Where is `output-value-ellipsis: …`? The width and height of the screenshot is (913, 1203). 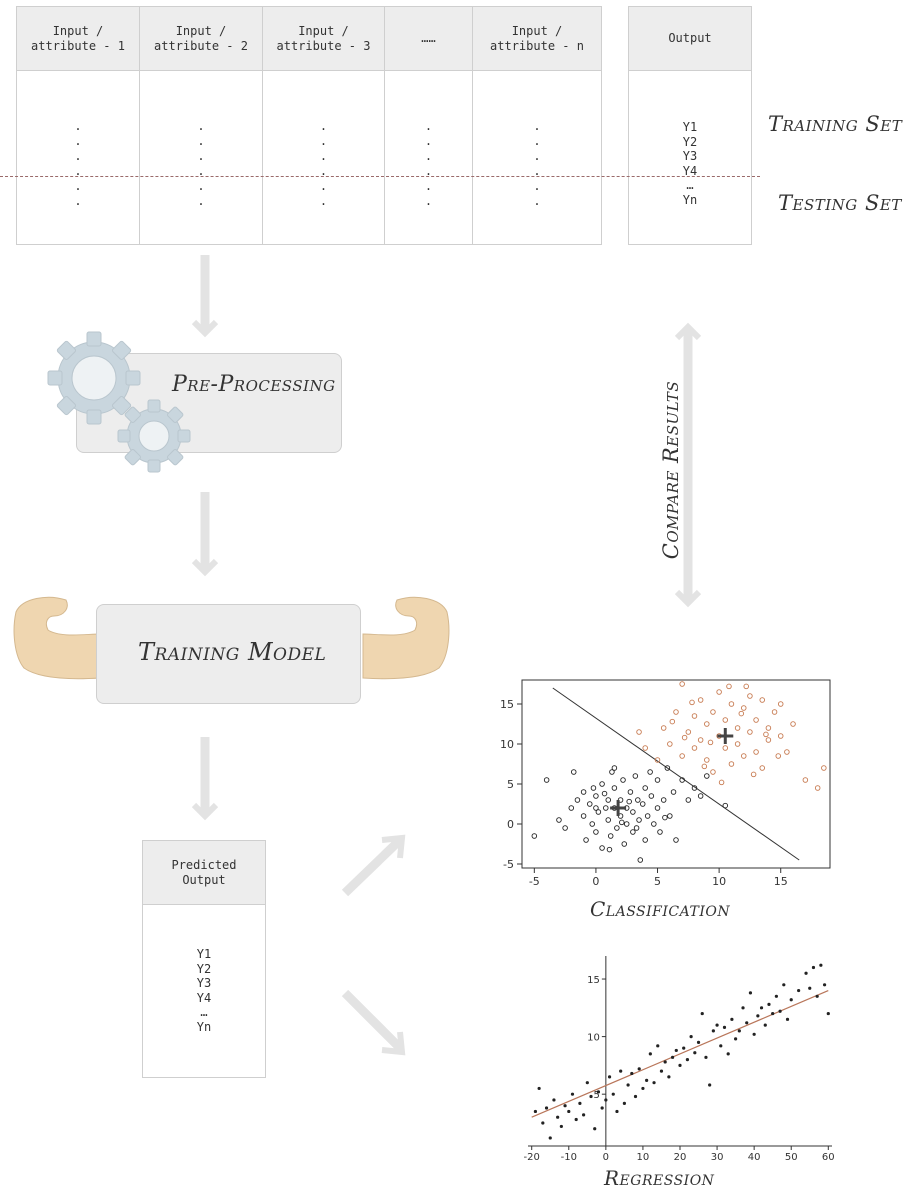
output-value-ellipsis: … is located at coordinates (690, 185).